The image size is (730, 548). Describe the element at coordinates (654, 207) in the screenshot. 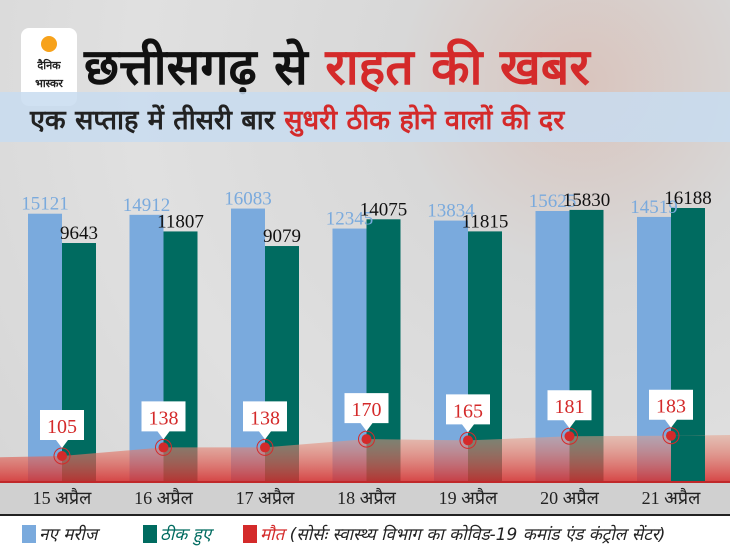

I see `label-new-cases: 14519` at that location.